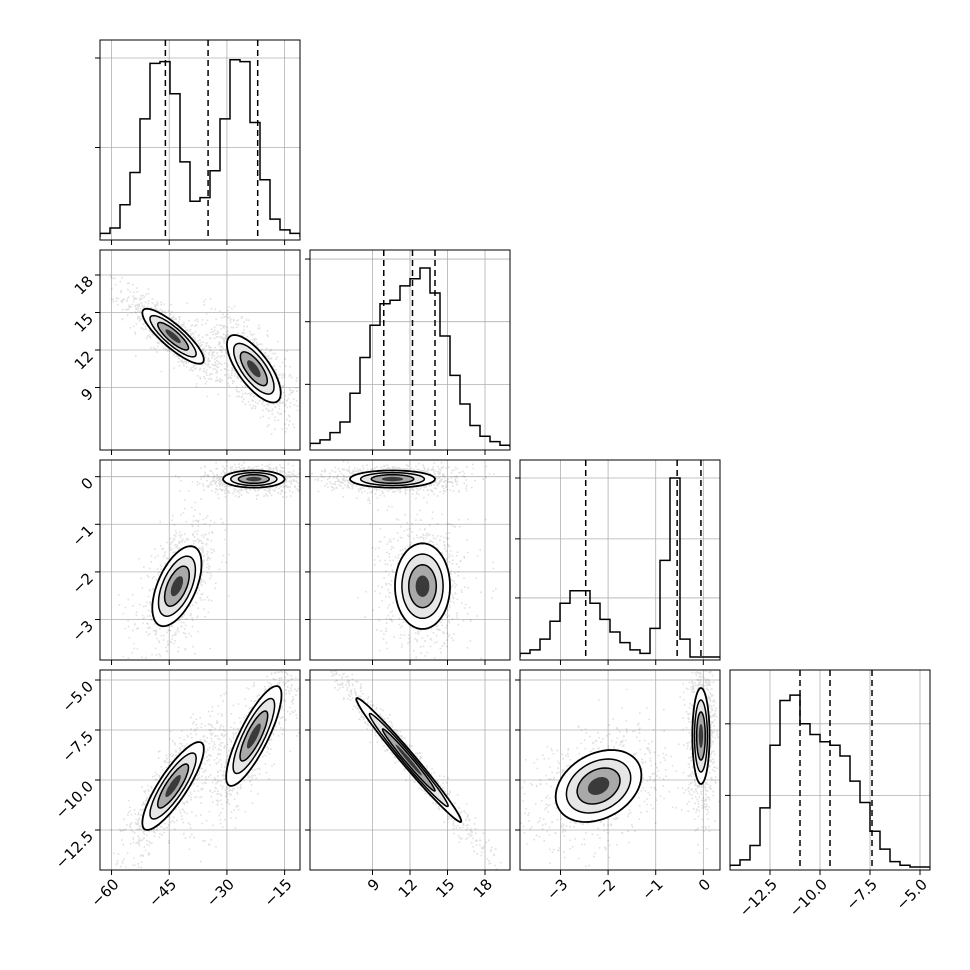 The height and width of the screenshot is (970, 970). Describe the element at coordinates (278, 892) in the screenshot. I see `tick-label: −15` at that location.